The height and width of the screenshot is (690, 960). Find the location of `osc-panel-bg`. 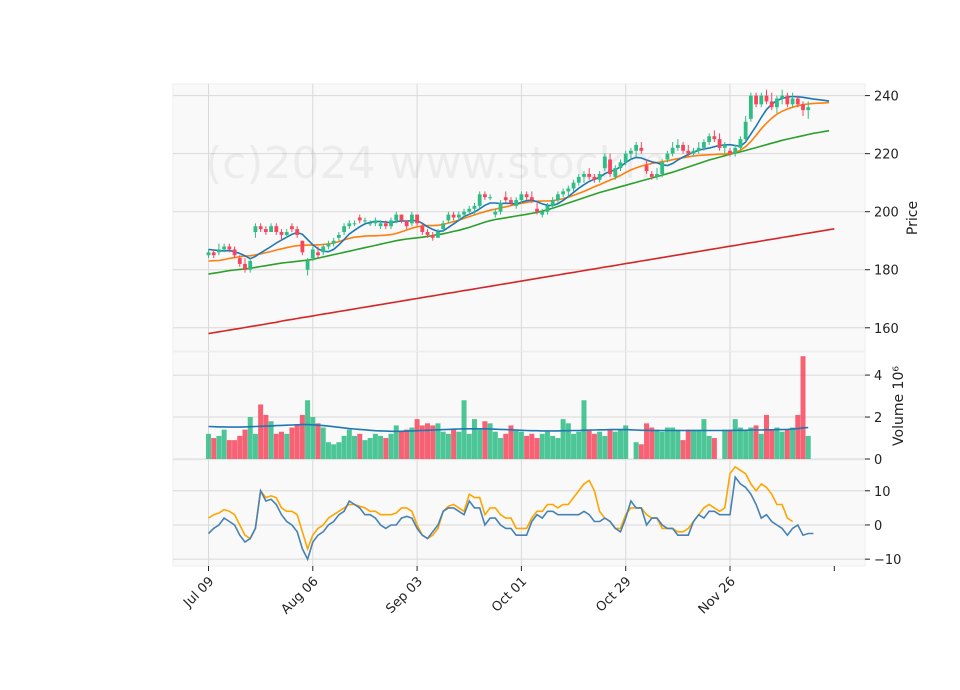

osc-panel-bg is located at coordinates (519, 513).